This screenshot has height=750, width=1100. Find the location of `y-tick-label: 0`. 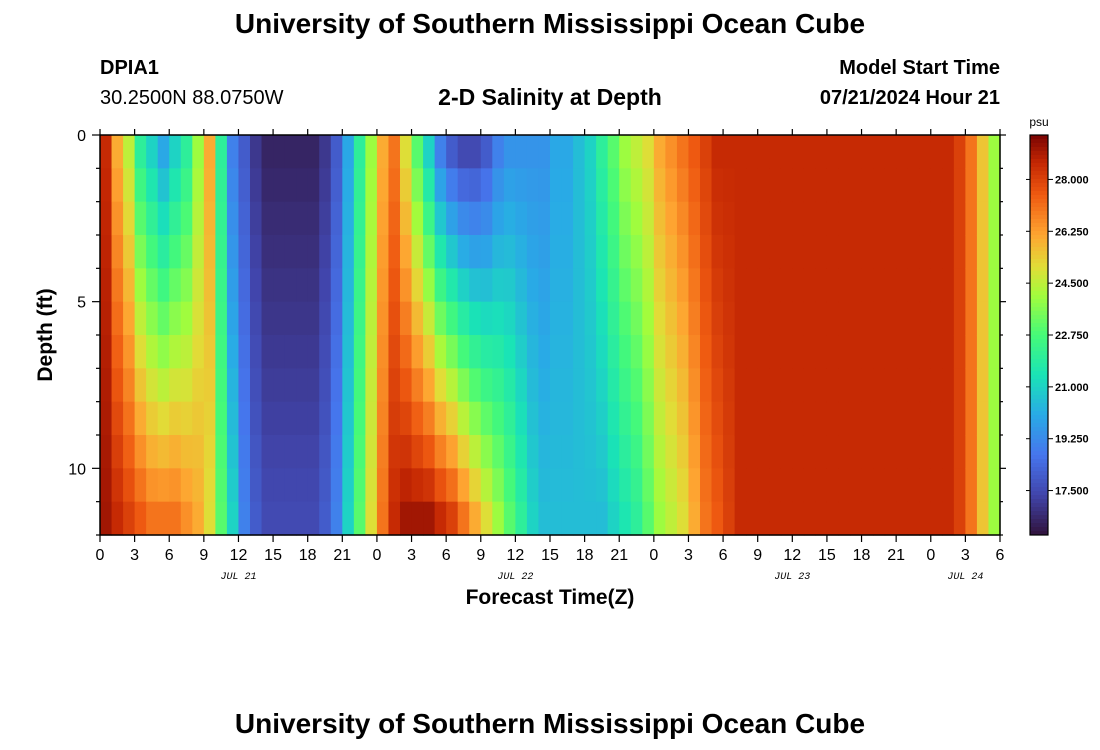

y-tick-label: 0 is located at coordinates (81, 136).